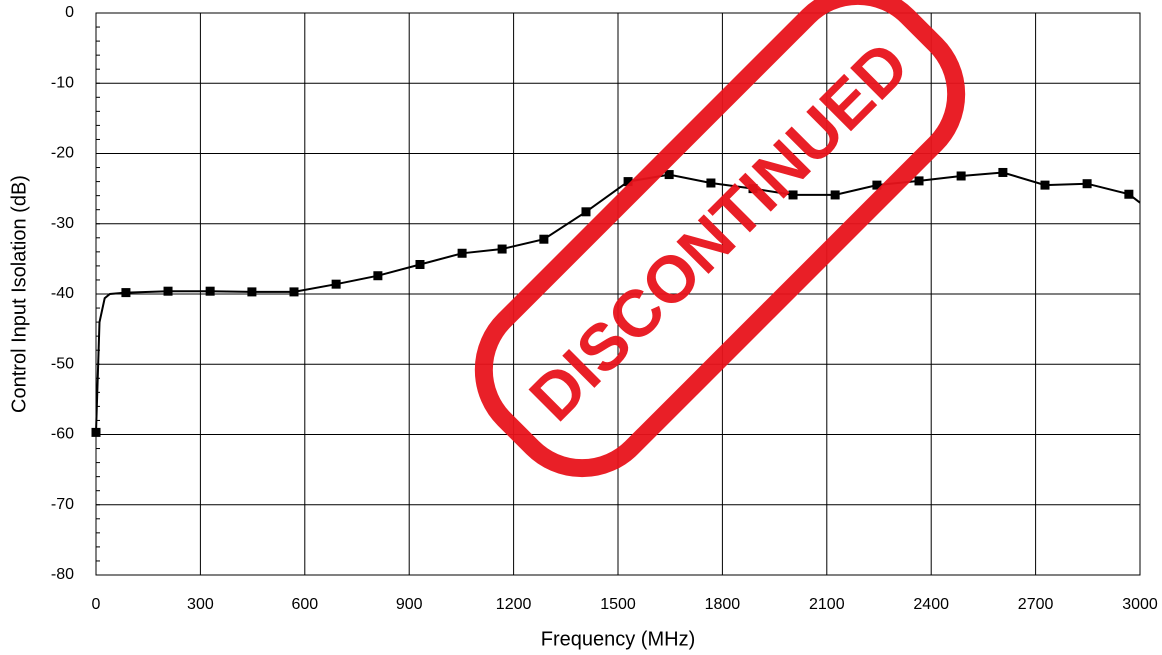 This screenshot has height=655, width=1162. What do you see at coordinates (62, 153) in the screenshot?
I see `y-tick-label: -20` at bounding box center [62, 153].